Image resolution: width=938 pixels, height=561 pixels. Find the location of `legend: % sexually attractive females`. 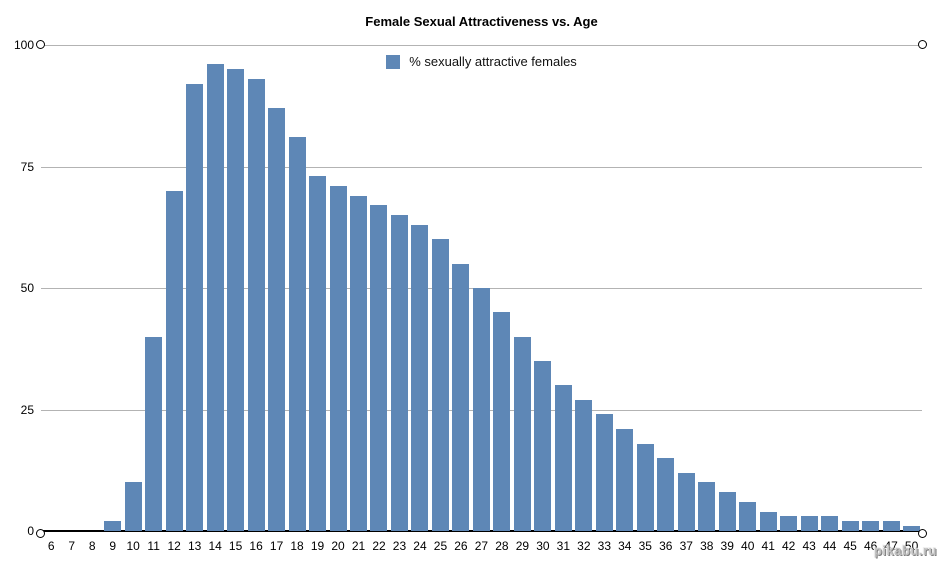

legend: % sexually attractive females is located at coordinates (481, 61).